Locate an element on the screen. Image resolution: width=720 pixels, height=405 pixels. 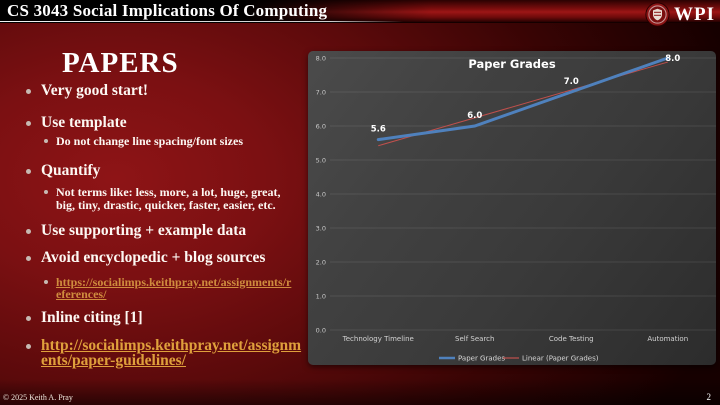
data-label: 5.6 is located at coordinates (378, 130).